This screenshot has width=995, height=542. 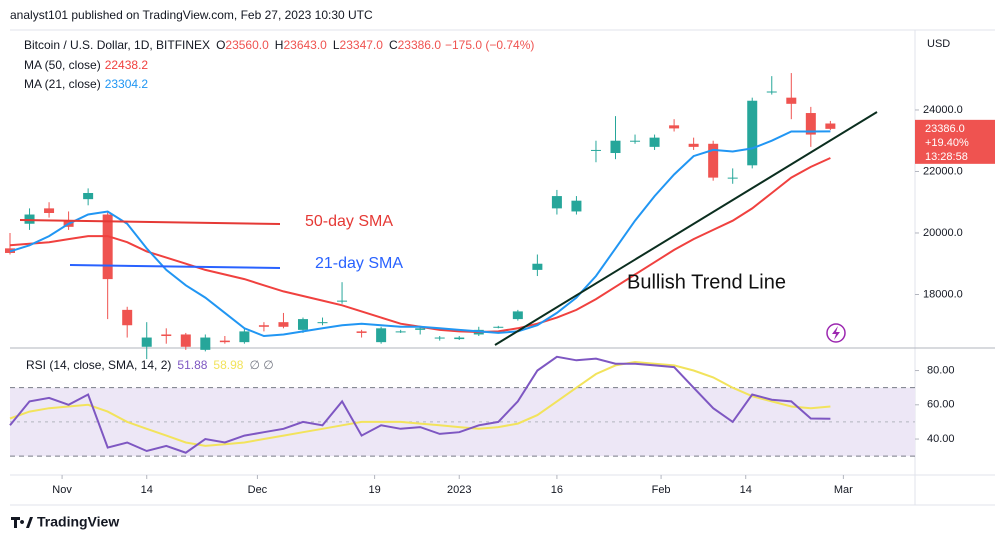 I want to click on legend-value: 23304.2, so click(x=127, y=84).